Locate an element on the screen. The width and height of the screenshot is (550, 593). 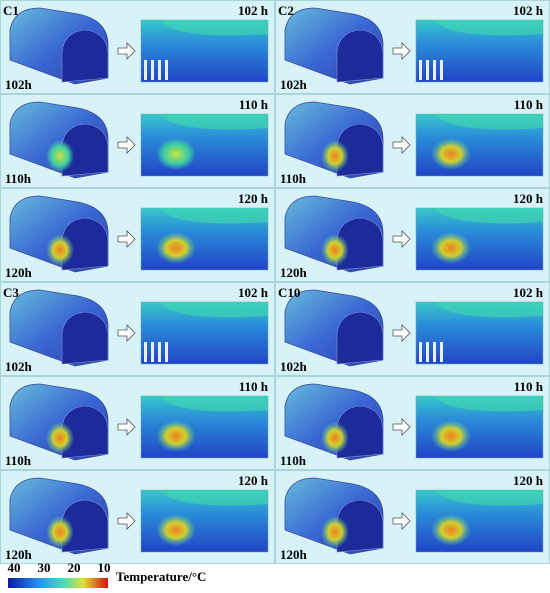
panel-label: C2 is located at coordinates (286, 10).